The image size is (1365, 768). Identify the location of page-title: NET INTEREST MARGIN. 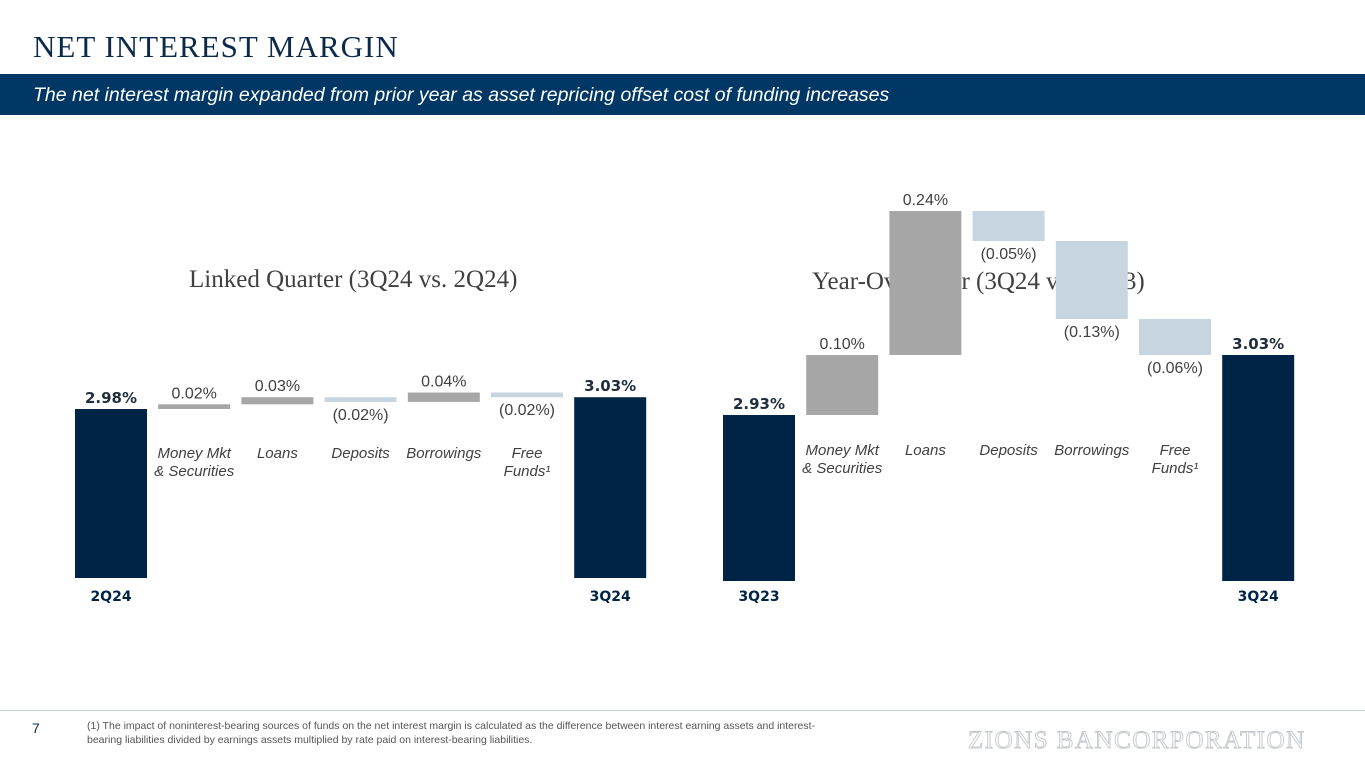
(216, 46).